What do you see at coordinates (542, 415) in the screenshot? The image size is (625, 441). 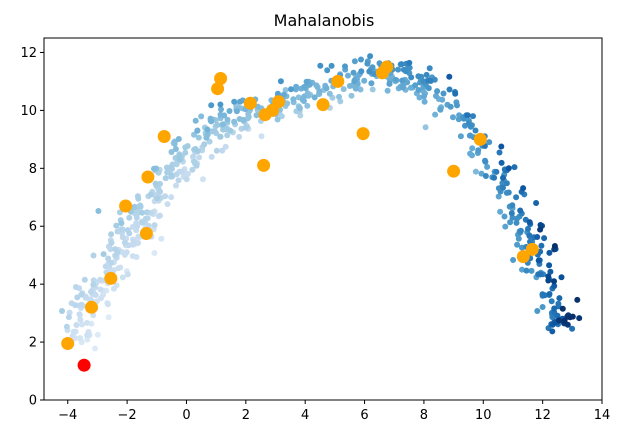 I see `x-tick-label: 12` at bounding box center [542, 415].